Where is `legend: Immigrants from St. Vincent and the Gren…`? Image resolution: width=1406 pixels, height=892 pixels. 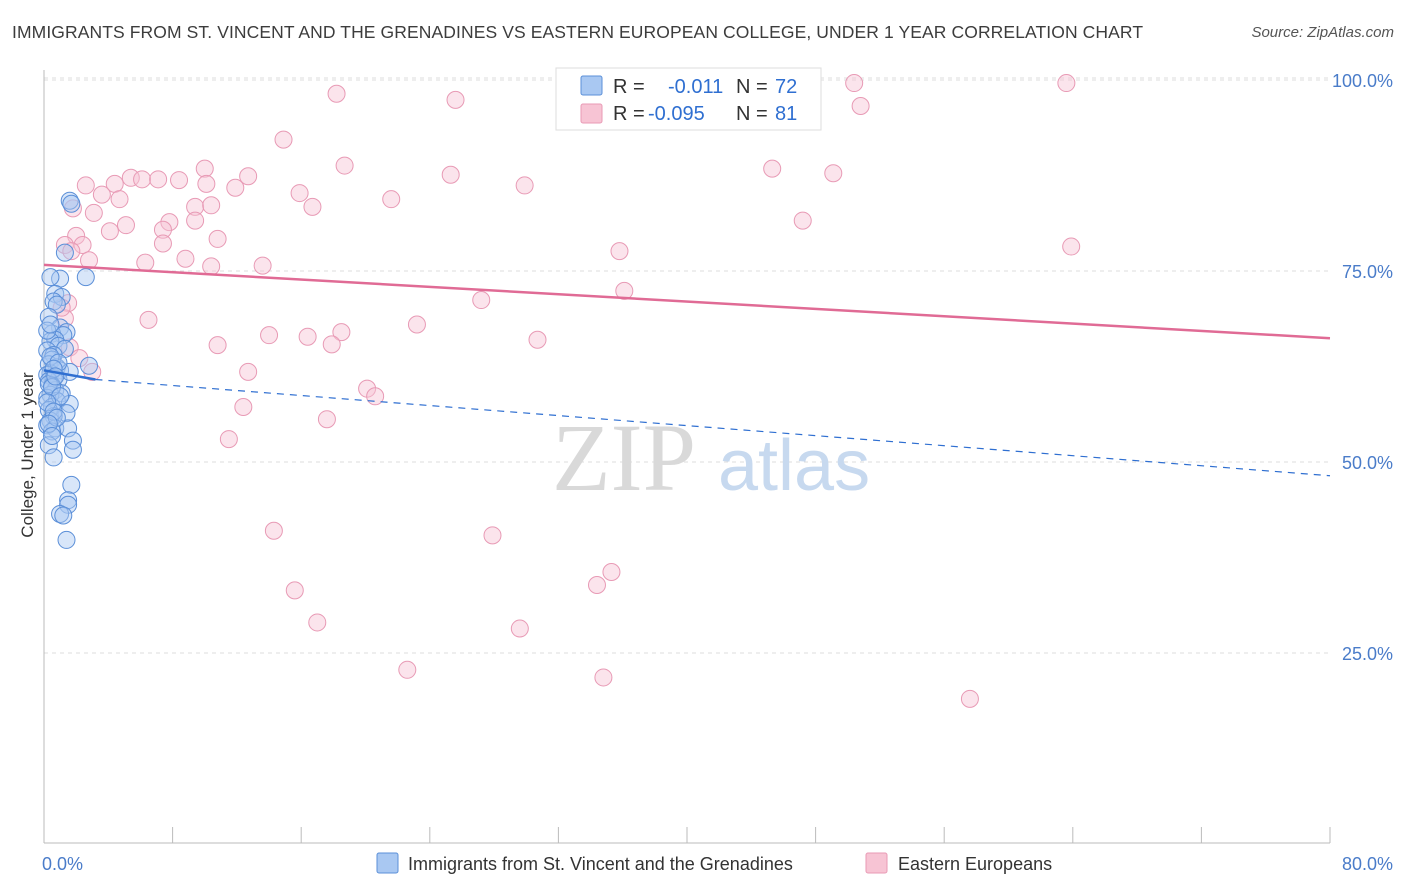 legend: Immigrants from St. Vincent and the Gren… is located at coordinates (714, 863).